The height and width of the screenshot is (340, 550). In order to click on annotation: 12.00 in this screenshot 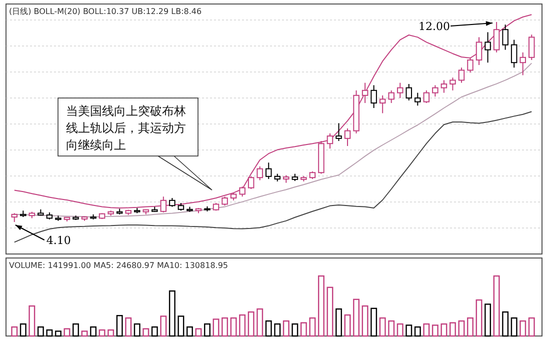, I will do `click(434, 26)`.